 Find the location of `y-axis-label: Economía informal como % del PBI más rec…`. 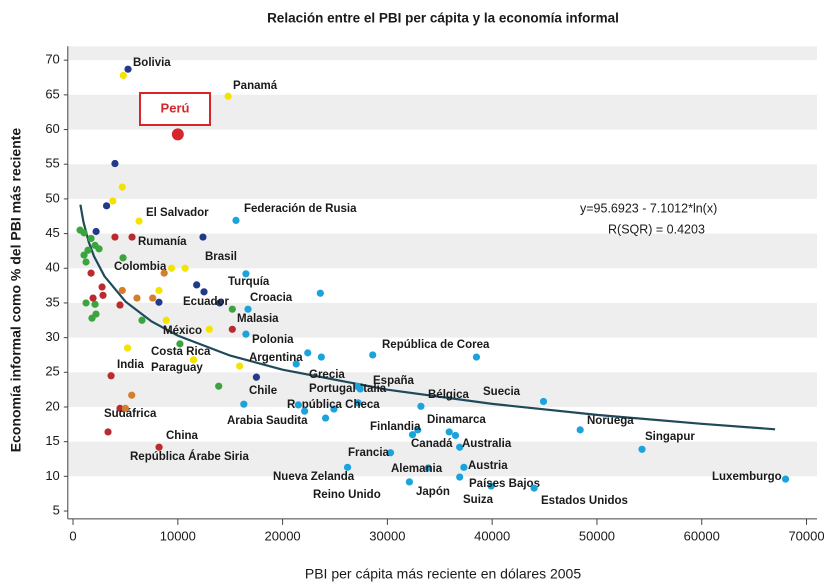

y-axis-label: Economía informal como % del PBI más rec… is located at coordinates (16, 290).